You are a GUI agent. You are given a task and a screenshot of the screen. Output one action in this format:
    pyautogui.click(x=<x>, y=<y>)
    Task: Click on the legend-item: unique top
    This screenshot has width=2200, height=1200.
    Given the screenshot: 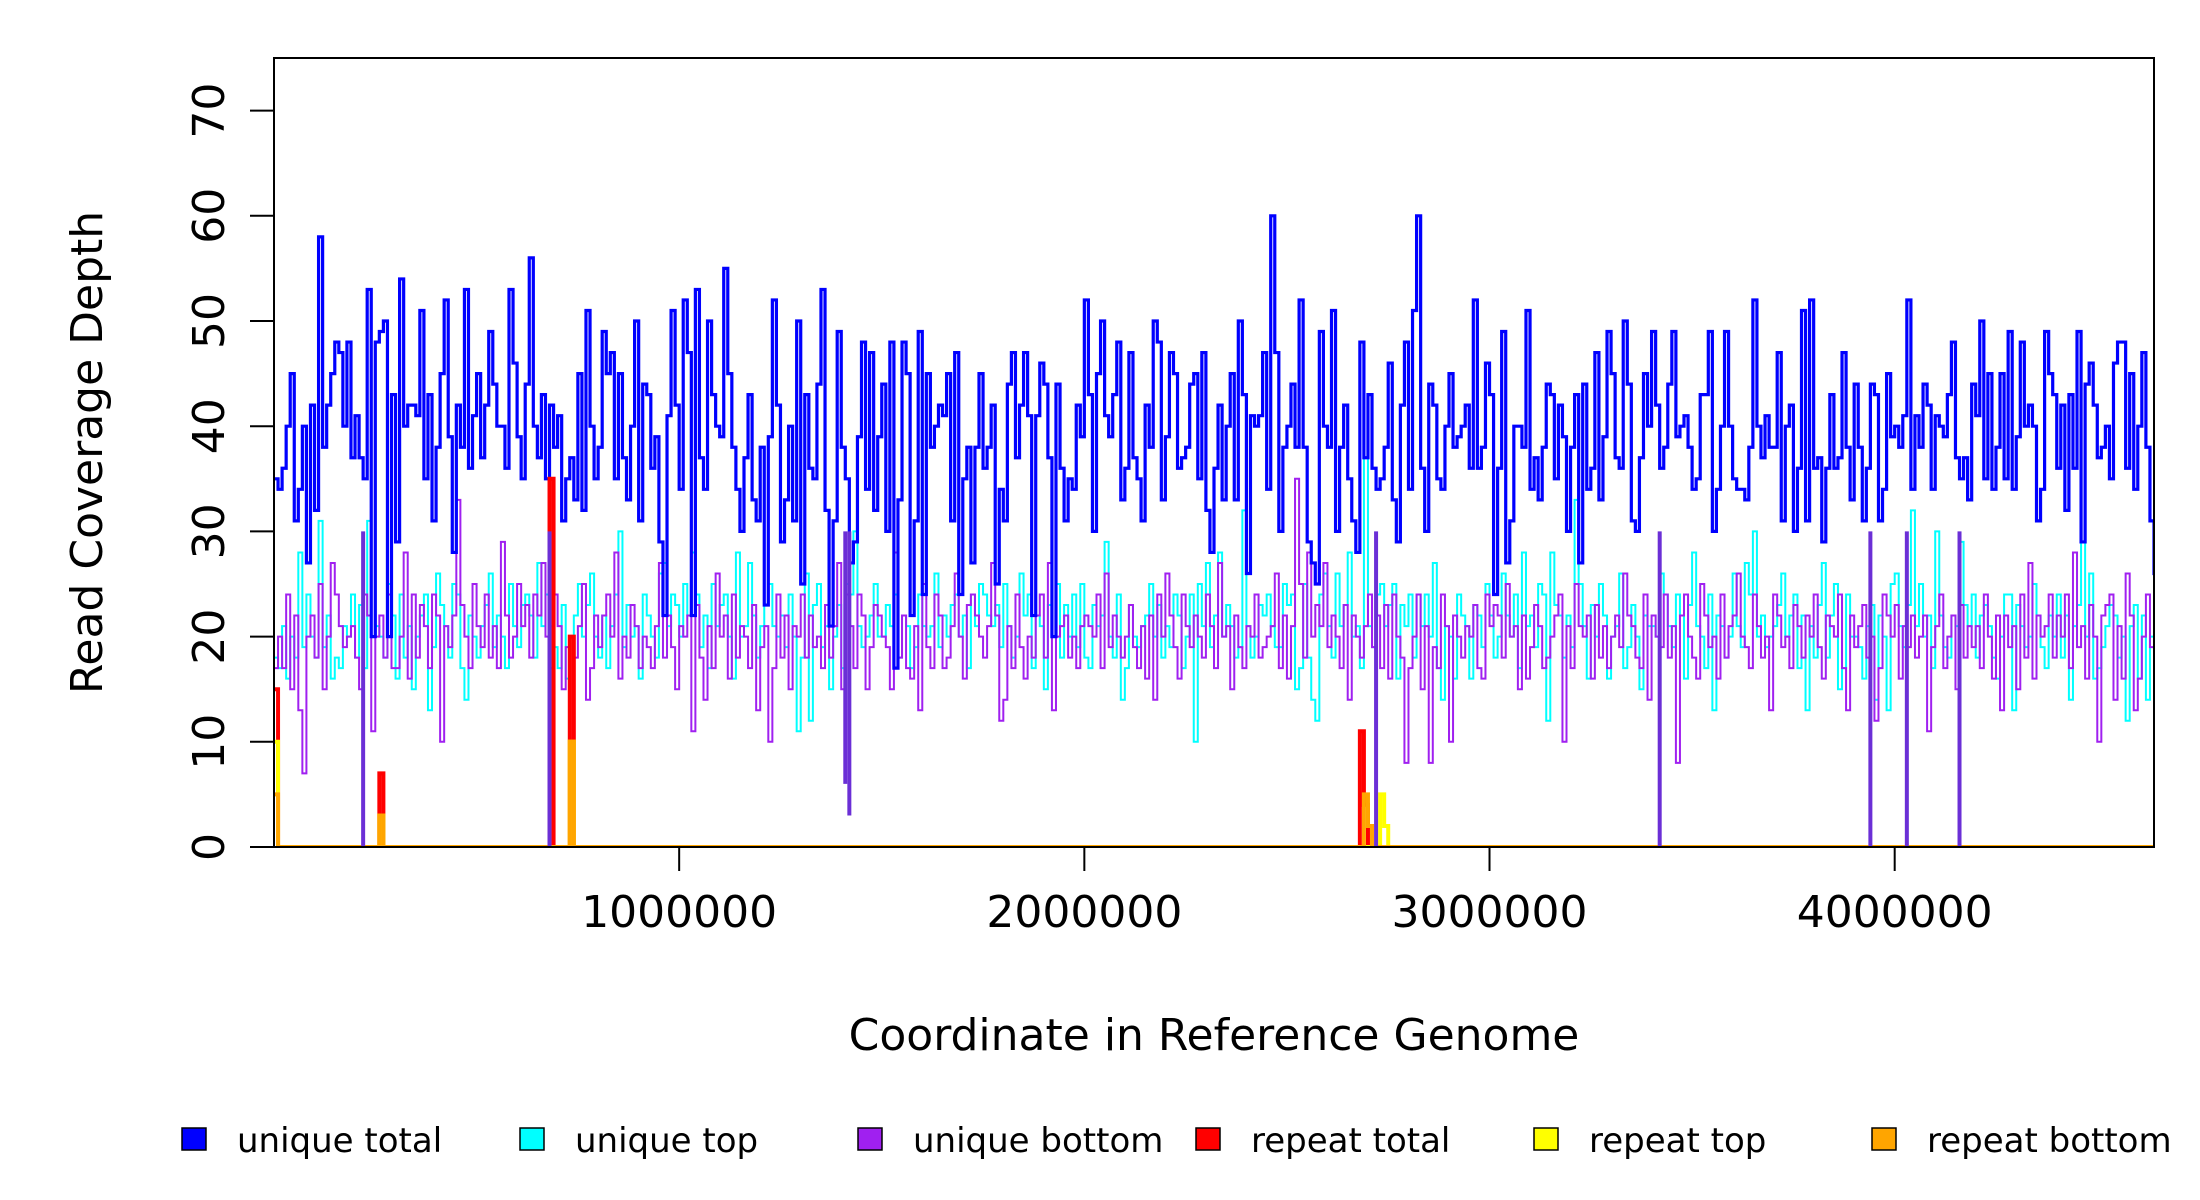 What is the action you would take?
    pyautogui.click(x=638, y=1141)
    